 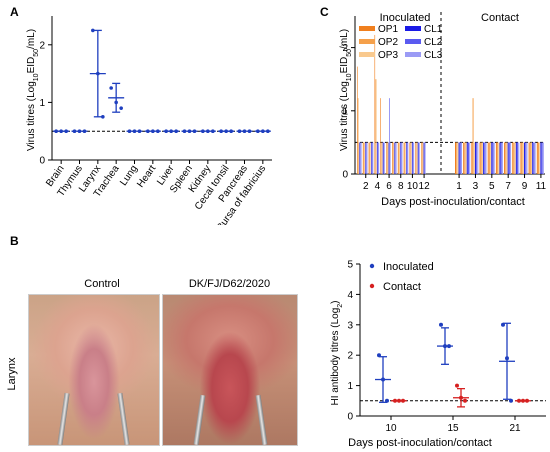 I want to click on y-tick-label-a: 2, so click(x=42, y=45).